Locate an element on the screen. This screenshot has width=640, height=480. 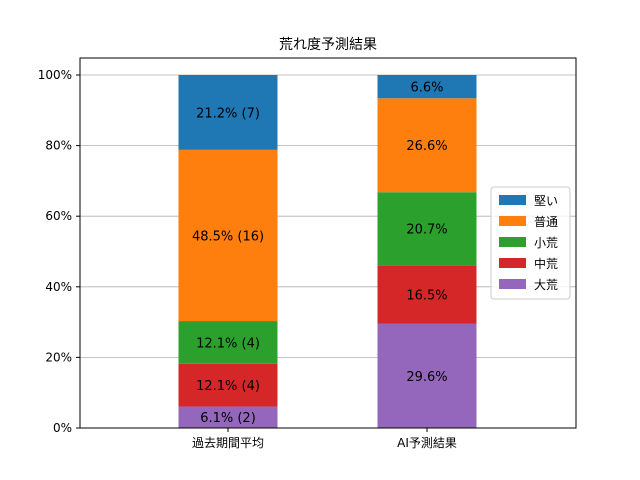
bar-data-label: 16.5% is located at coordinates (426, 295).